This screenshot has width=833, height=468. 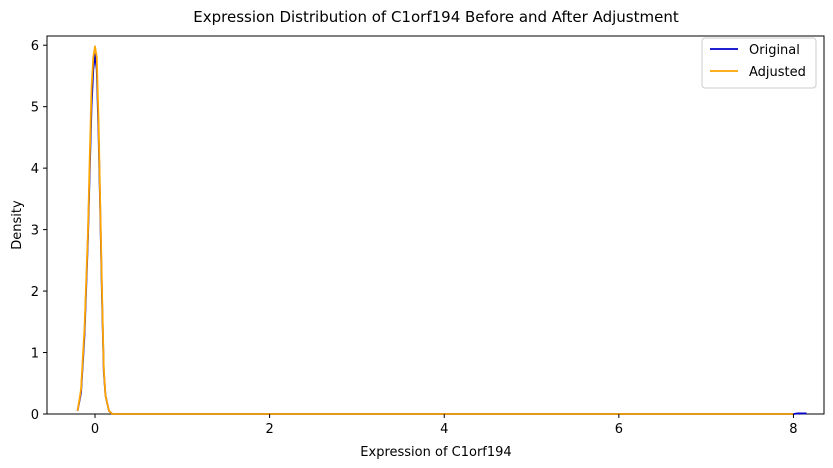 What do you see at coordinates (35, 108) in the screenshot?
I see `y-tick-label: 5` at bounding box center [35, 108].